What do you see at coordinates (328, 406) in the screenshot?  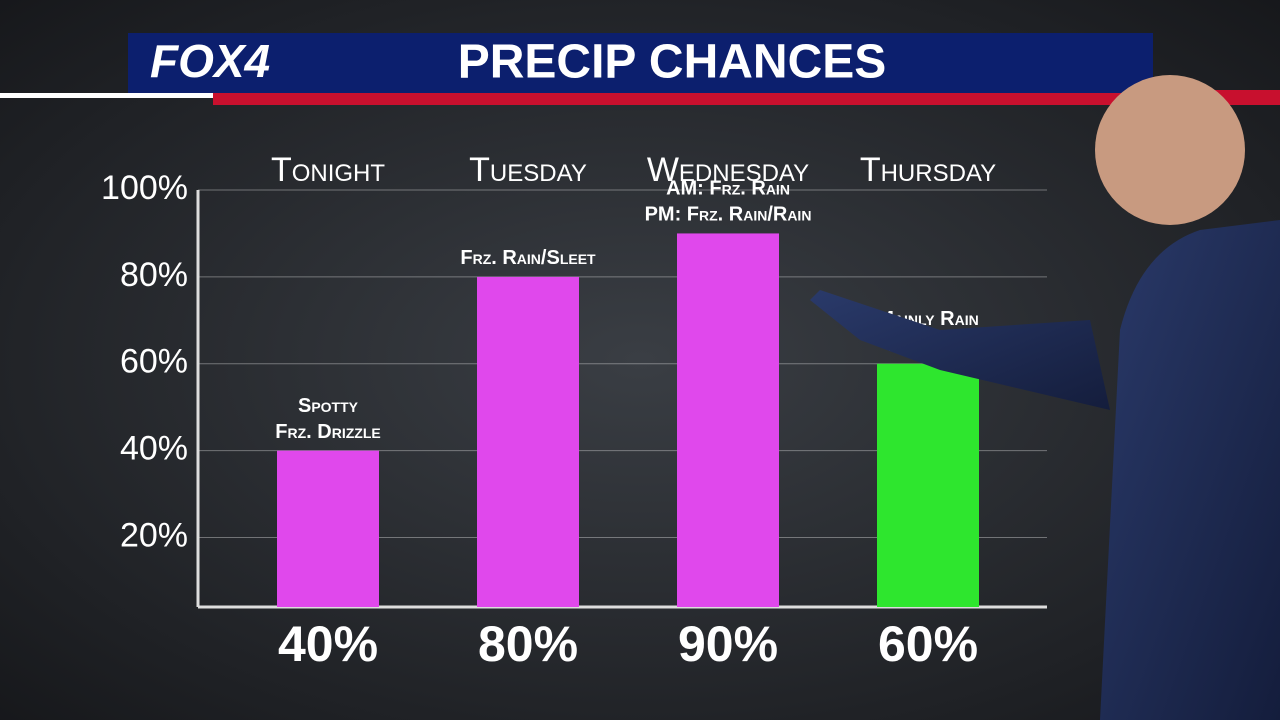 I see `bar-annotation: Spotty` at bounding box center [328, 406].